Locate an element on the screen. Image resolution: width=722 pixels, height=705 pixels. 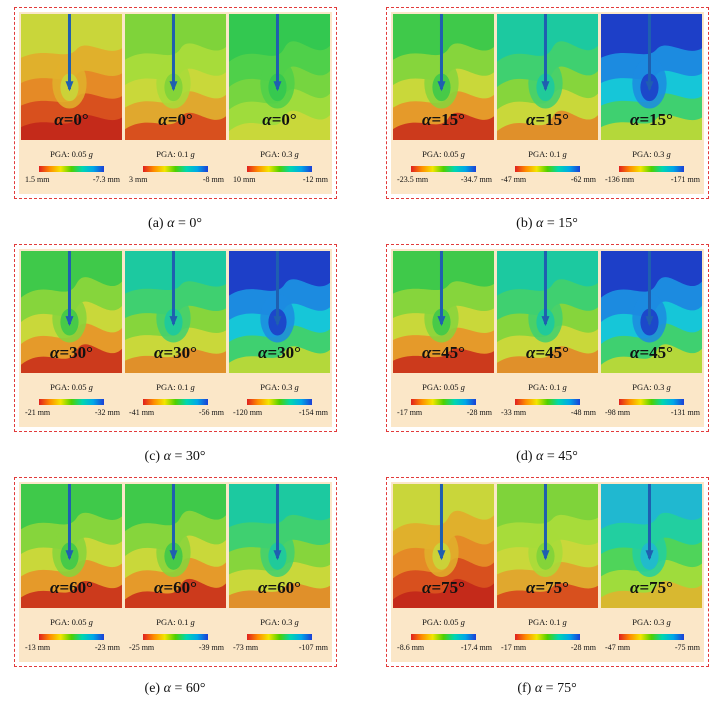
caption-prefix: (c) is located at coordinates (154, 456).